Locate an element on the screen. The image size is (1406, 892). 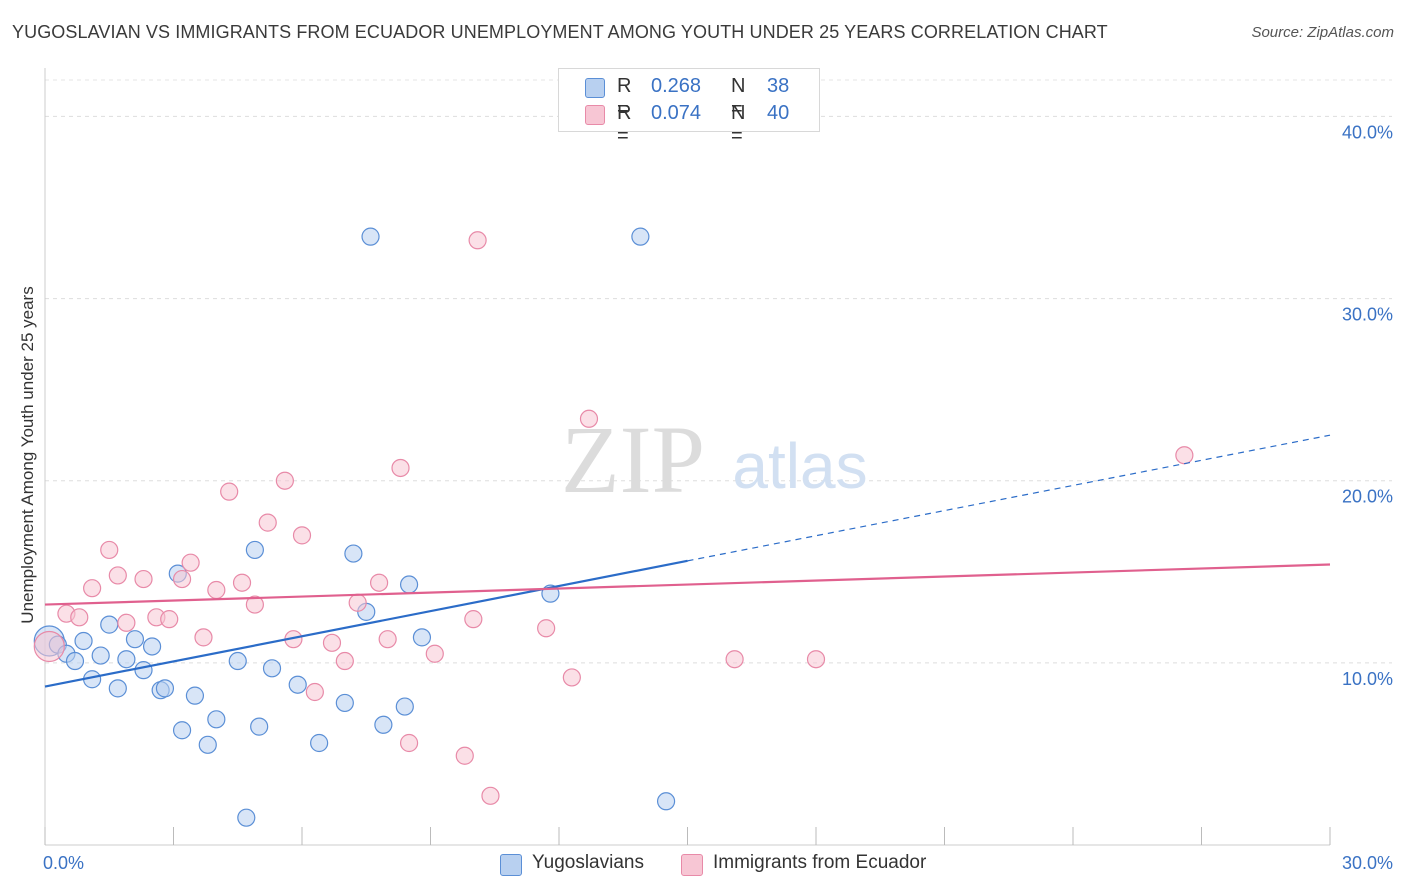
watermark-atlas: atlas is located at coordinates (799, 466).